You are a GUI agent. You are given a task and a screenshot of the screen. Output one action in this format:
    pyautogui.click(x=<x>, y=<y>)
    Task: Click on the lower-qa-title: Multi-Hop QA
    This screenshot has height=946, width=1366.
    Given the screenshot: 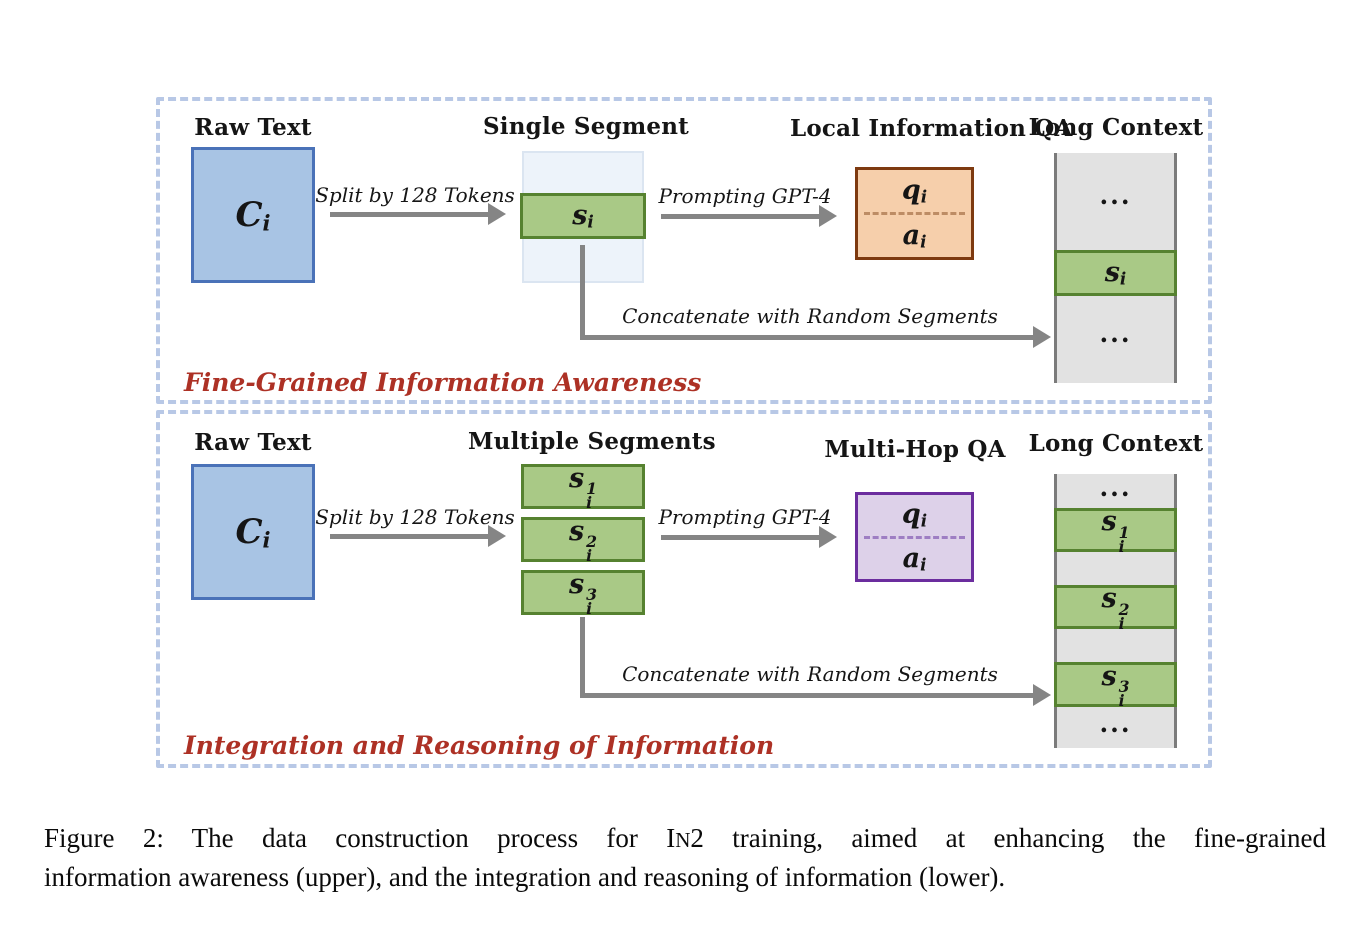 What is the action you would take?
    pyautogui.click(x=915, y=449)
    